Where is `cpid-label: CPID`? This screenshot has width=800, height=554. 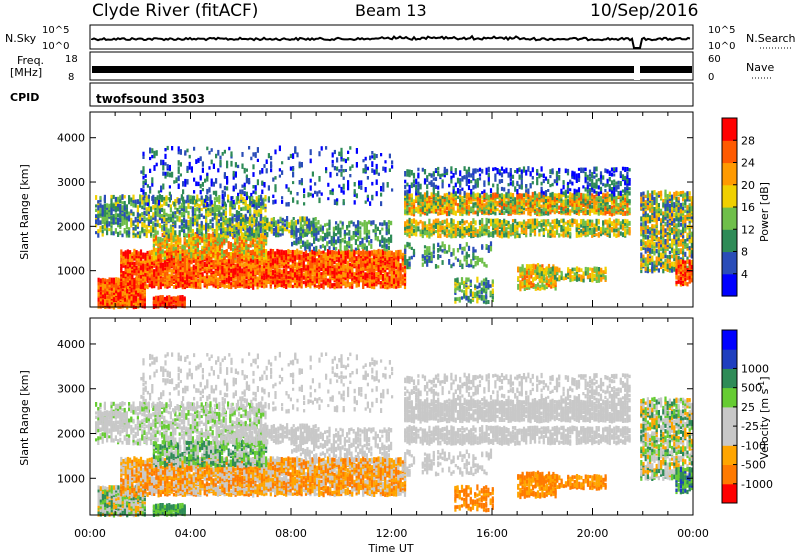 cpid-label: CPID is located at coordinates (24, 97).